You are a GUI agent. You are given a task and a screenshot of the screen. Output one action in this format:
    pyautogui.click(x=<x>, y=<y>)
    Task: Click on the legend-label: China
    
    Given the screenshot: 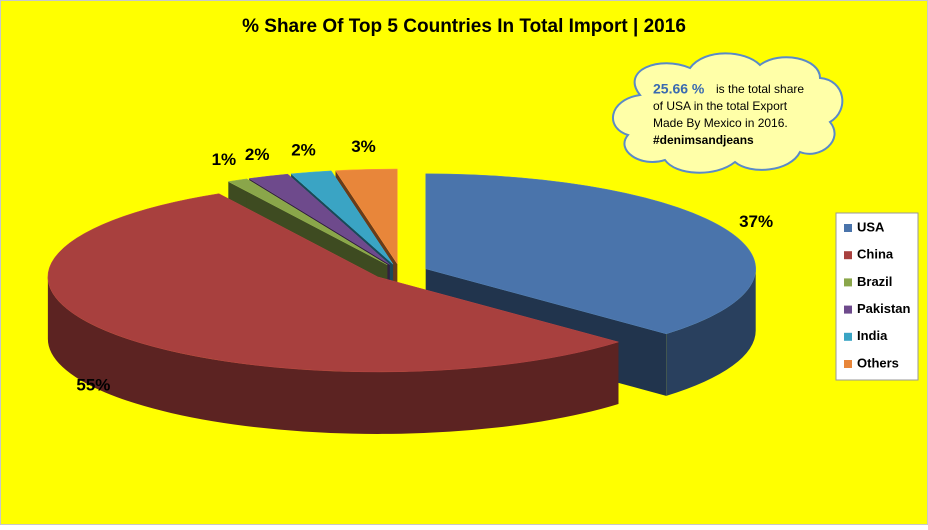 What is the action you would take?
    pyautogui.click(x=875, y=254)
    